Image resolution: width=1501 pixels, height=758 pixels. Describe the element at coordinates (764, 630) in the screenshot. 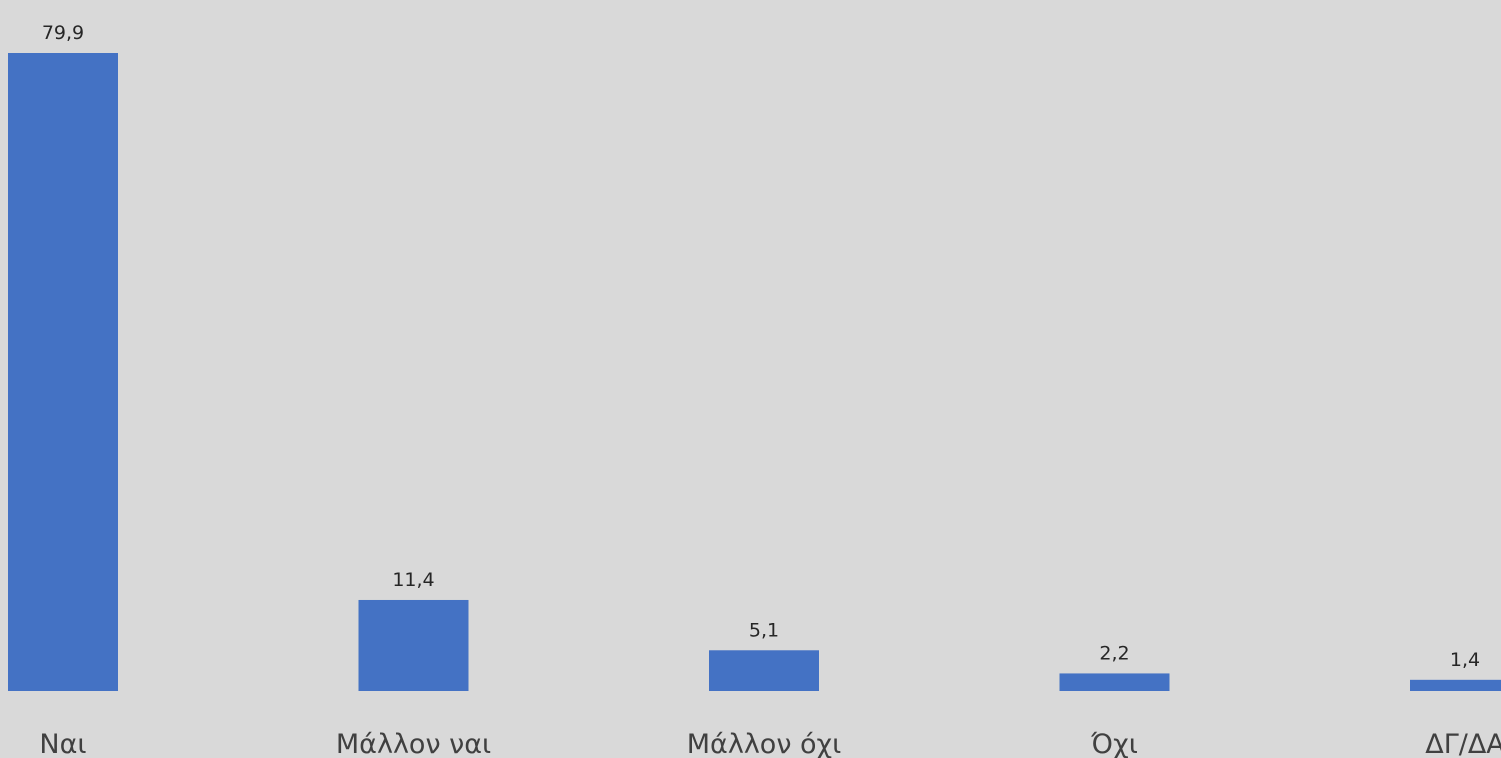

I see `data-label-3: 5,1` at that location.